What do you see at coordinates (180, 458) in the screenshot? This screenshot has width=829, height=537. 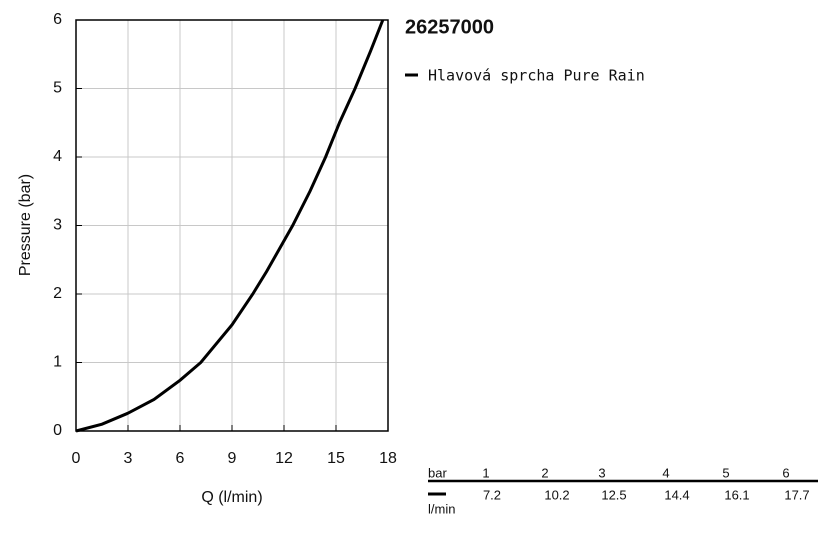 I see `x-tick-label: 6` at bounding box center [180, 458].